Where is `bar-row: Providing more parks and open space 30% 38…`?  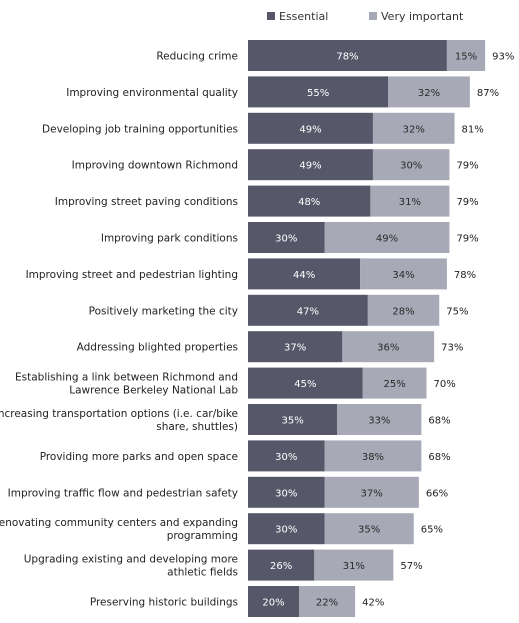 bar-row: Providing more parks and open space 30% 38… is located at coordinates (245, 456).